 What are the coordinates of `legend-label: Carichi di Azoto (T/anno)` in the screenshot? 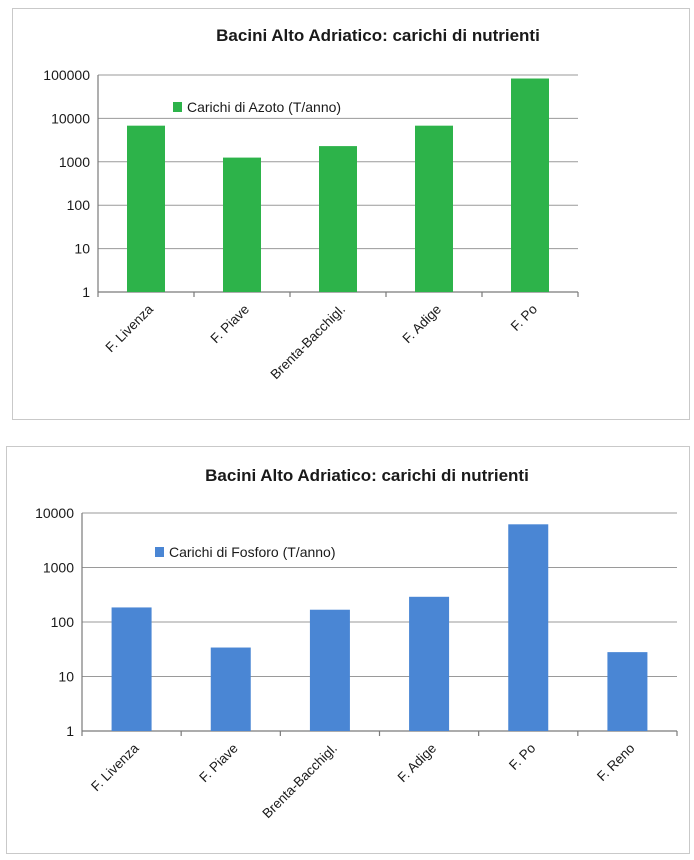 It's located at (264, 107).